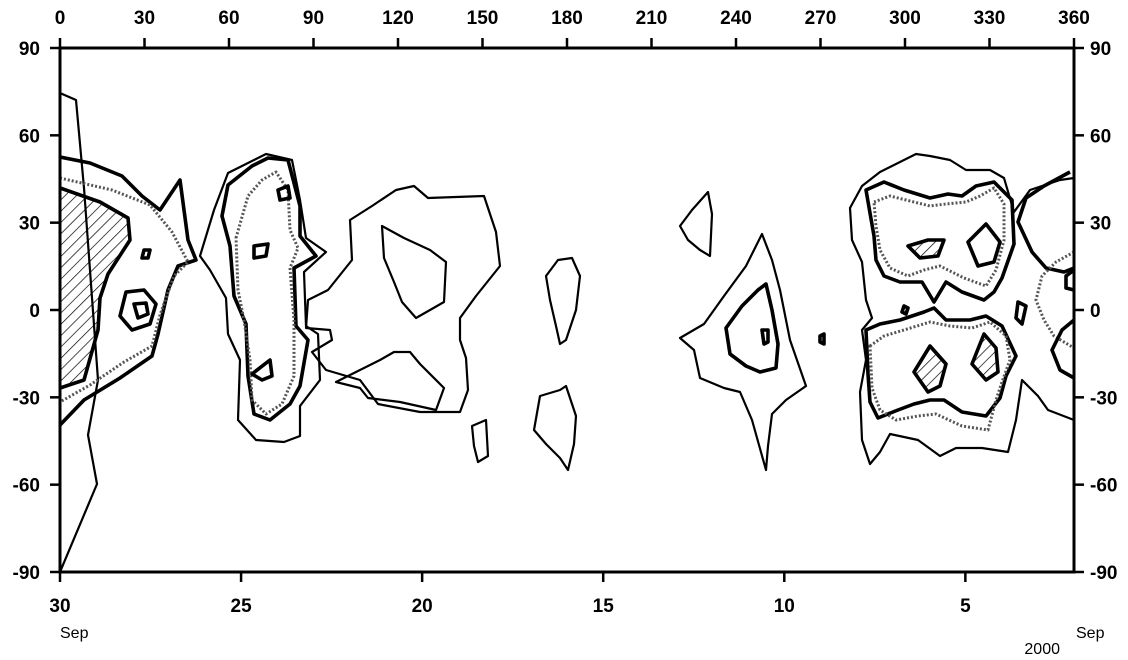 Image resolution: width=1128 pixels, height=660 pixels. I want to click on left-axis-tick-label: 30, so click(29, 224).